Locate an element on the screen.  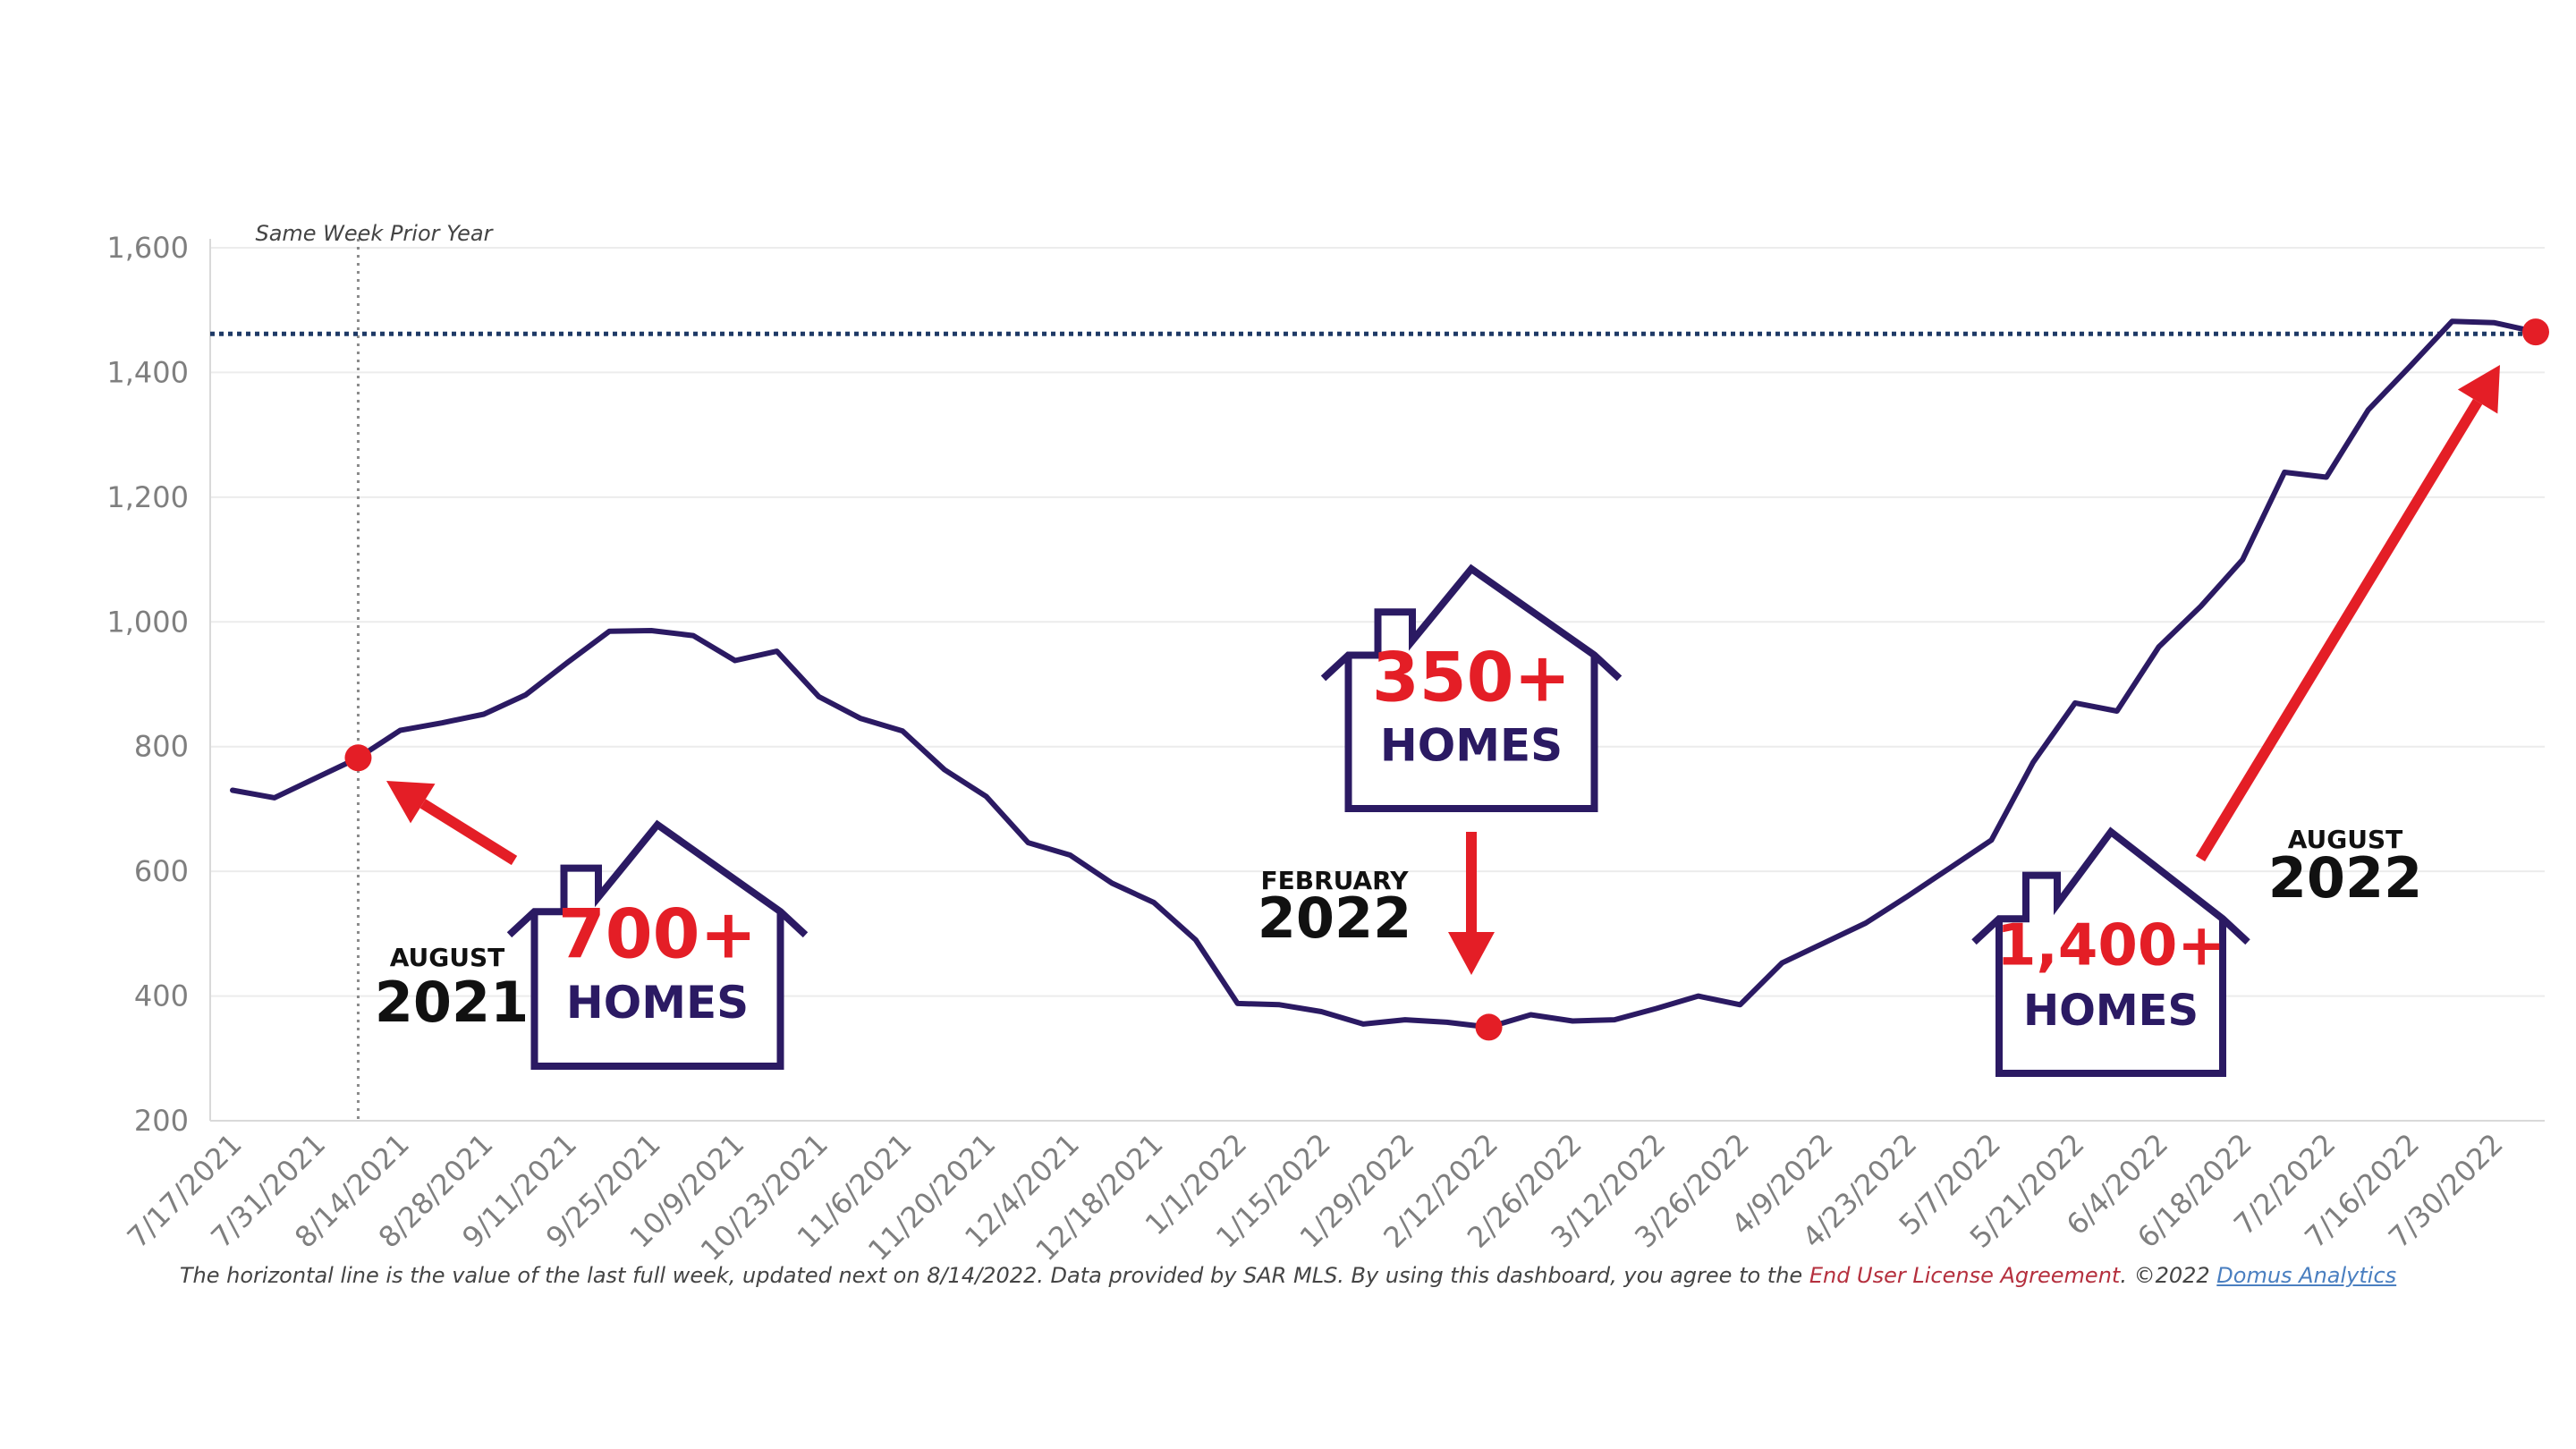
annotation-month: FEBRUARY is located at coordinates (1334, 880).